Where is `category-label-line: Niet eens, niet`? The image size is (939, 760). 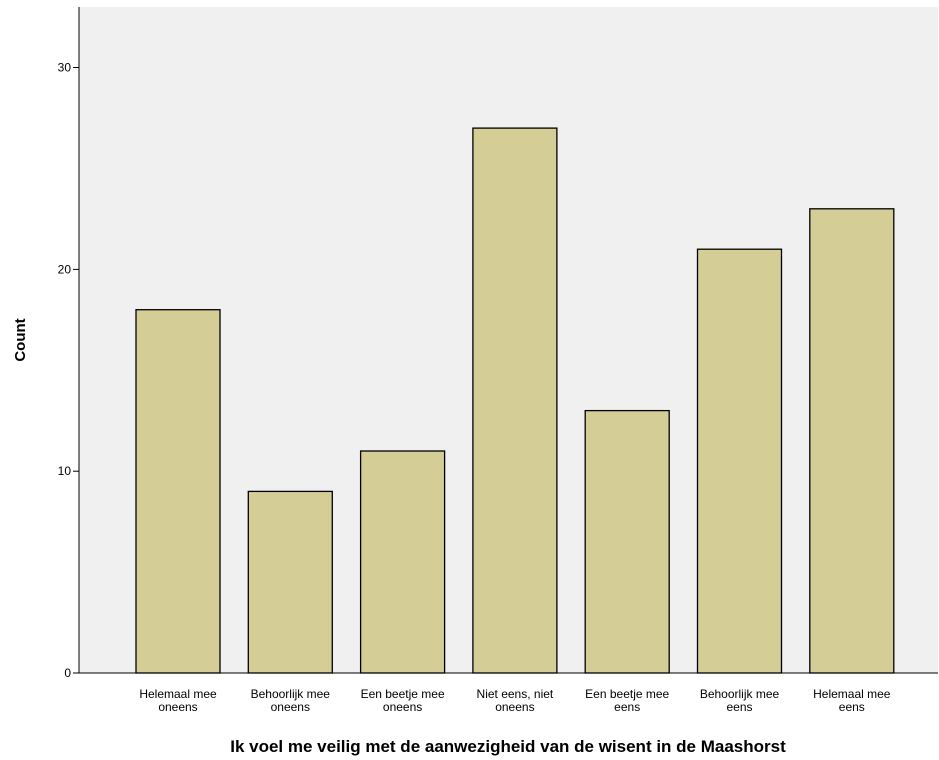
category-label-line: Niet eens, niet is located at coordinates (515, 694).